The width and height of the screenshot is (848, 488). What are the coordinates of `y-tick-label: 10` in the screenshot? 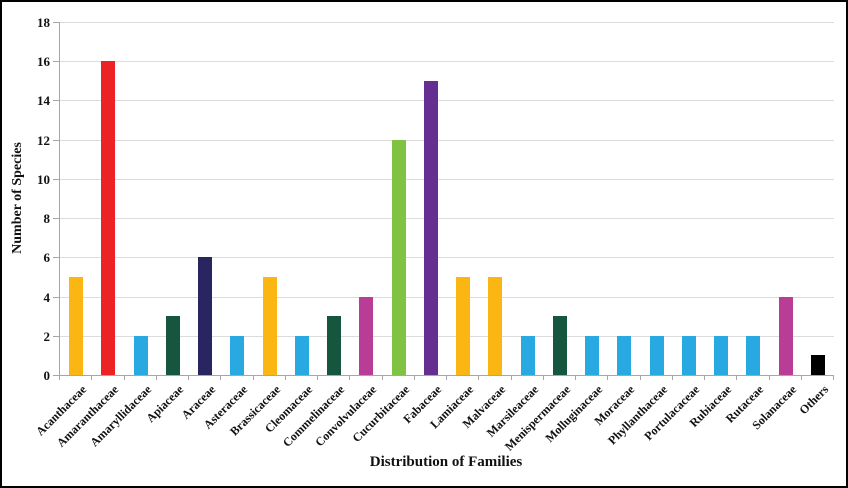 It's located at (43, 179).